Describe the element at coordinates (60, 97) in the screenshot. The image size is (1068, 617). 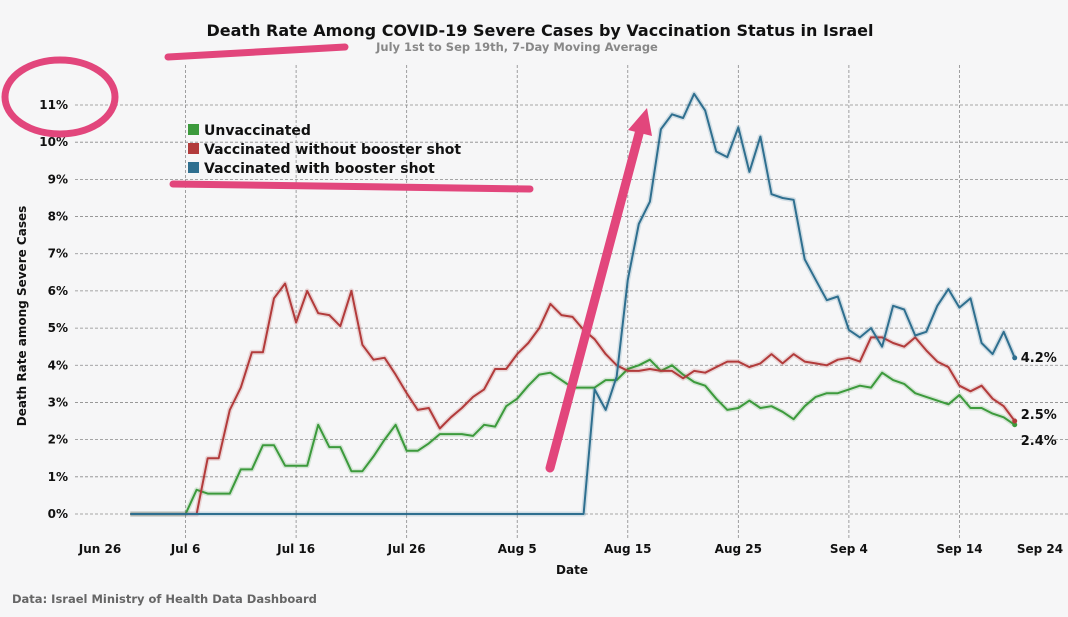
I see `annotation-circle` at that location.